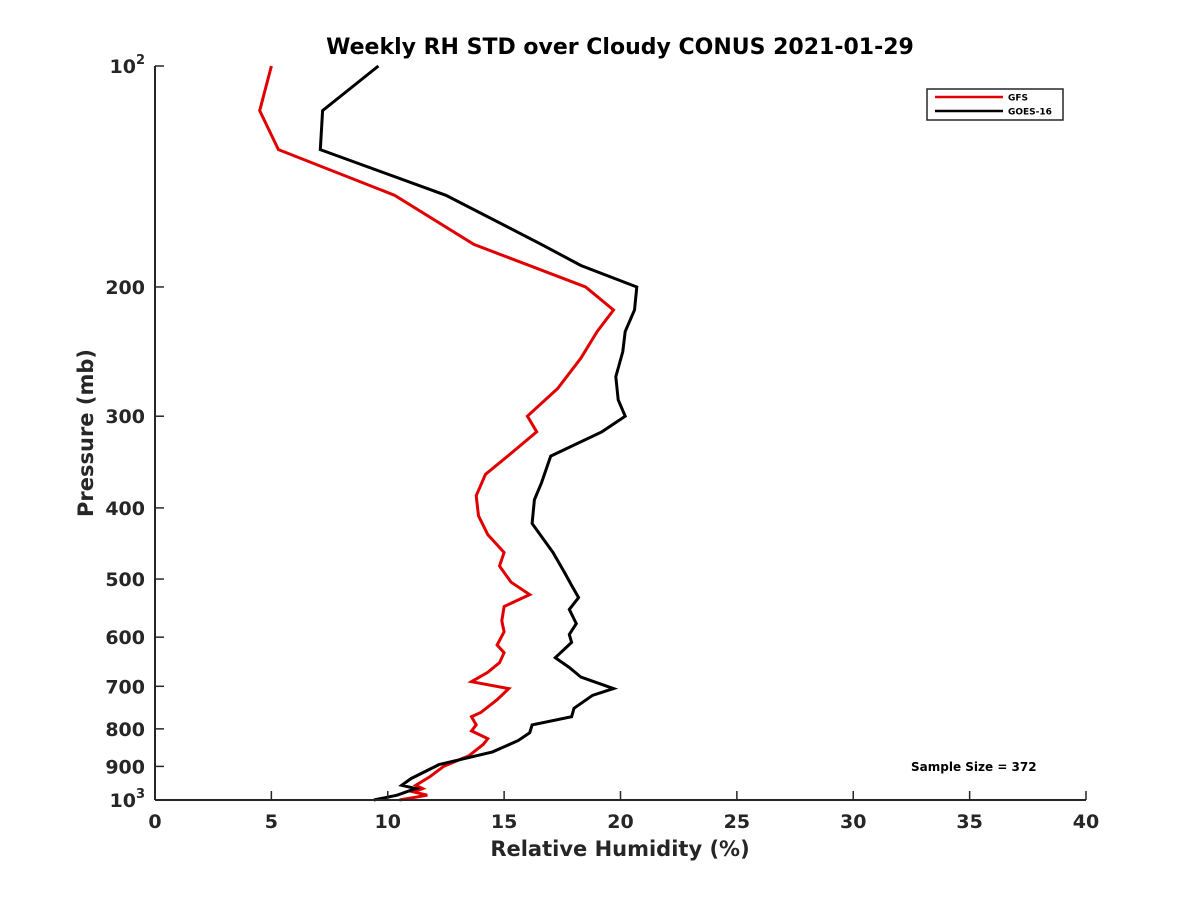 This screenshot has height=900, width=1200. I want to click on legend-goes16-label: GOES-16, so click(1030, 113).